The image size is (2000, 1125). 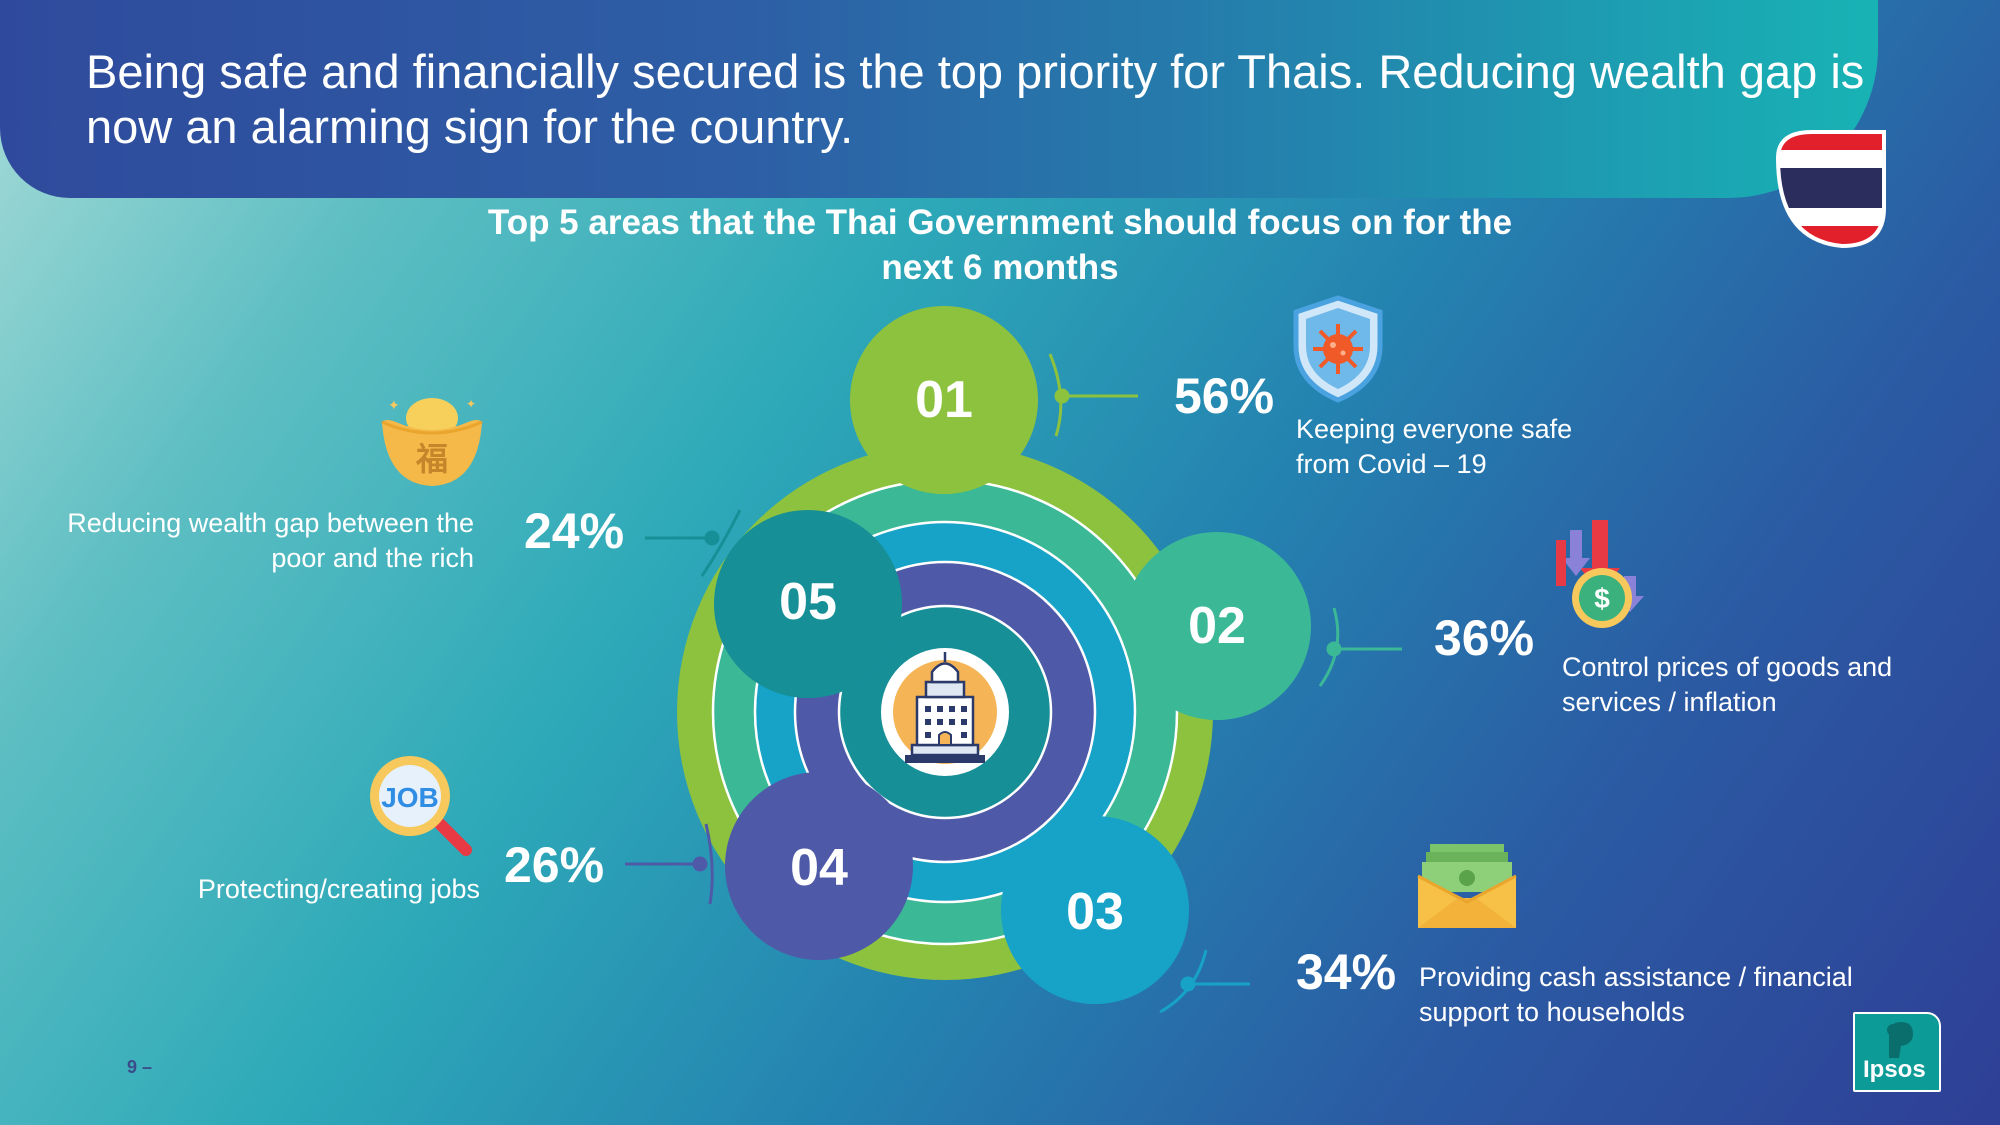 I want to click on rank-label-01: 01, so click(x=944, y=400).